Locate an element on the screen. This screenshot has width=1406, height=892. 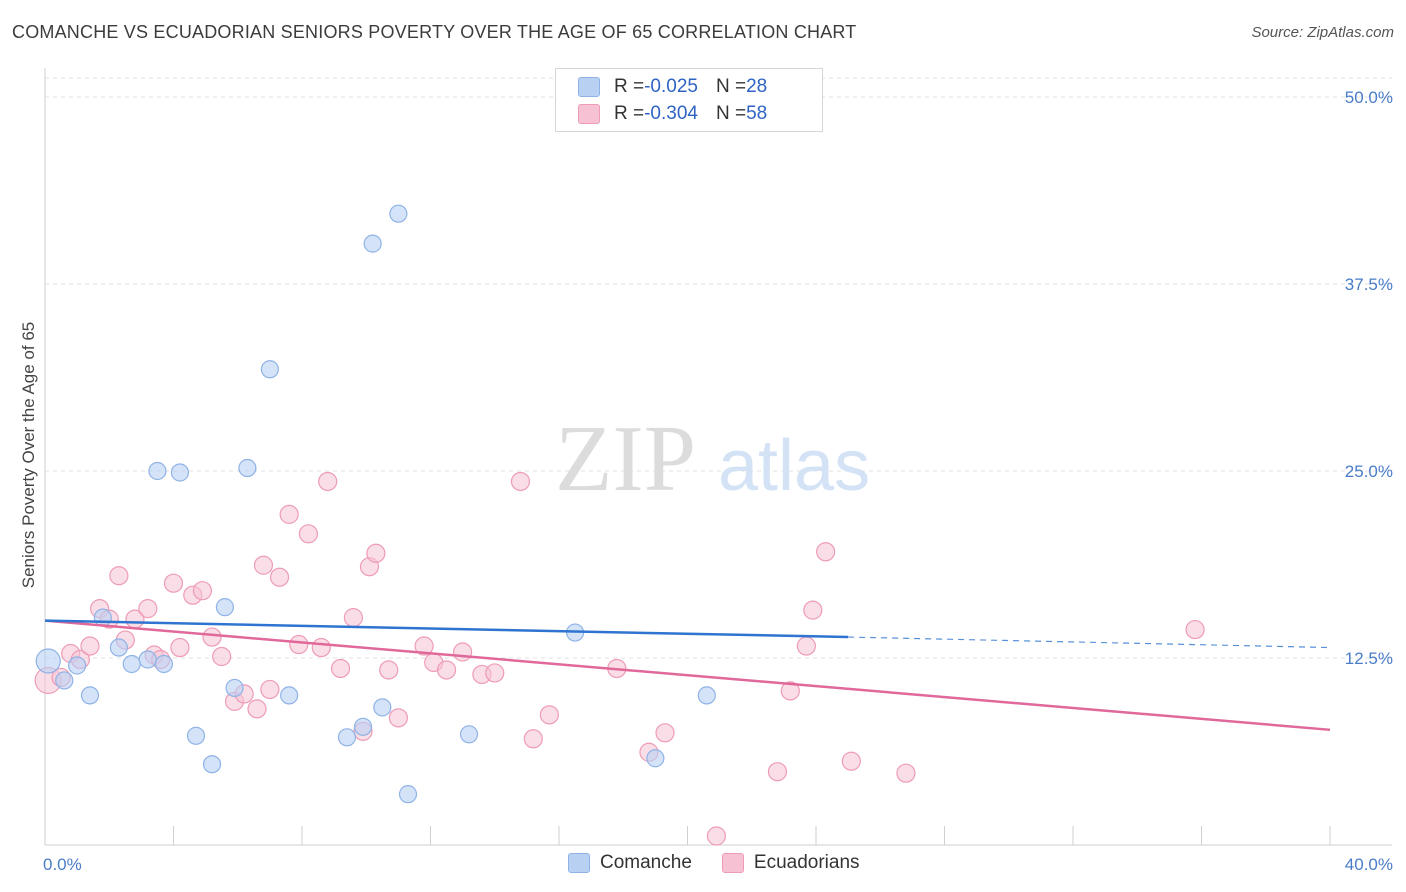
comanche-trend-extension is located at coordinates (1089, 642).